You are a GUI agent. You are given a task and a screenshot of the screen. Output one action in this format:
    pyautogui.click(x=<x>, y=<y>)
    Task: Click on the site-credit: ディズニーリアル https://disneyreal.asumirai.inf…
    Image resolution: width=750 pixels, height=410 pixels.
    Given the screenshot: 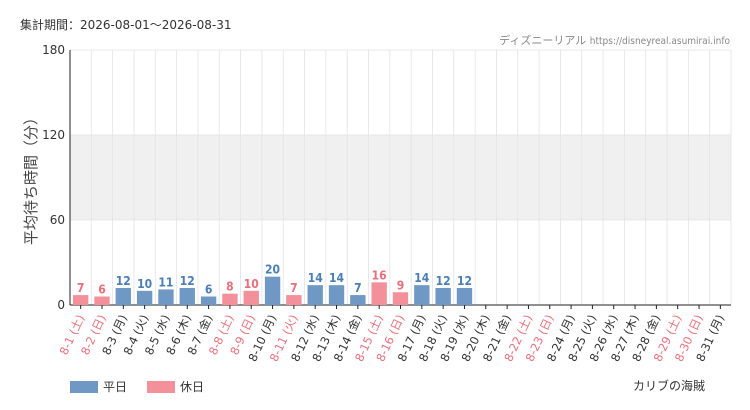 What is the action you would take?
    pyautogui.click(x=614, y=40)
    